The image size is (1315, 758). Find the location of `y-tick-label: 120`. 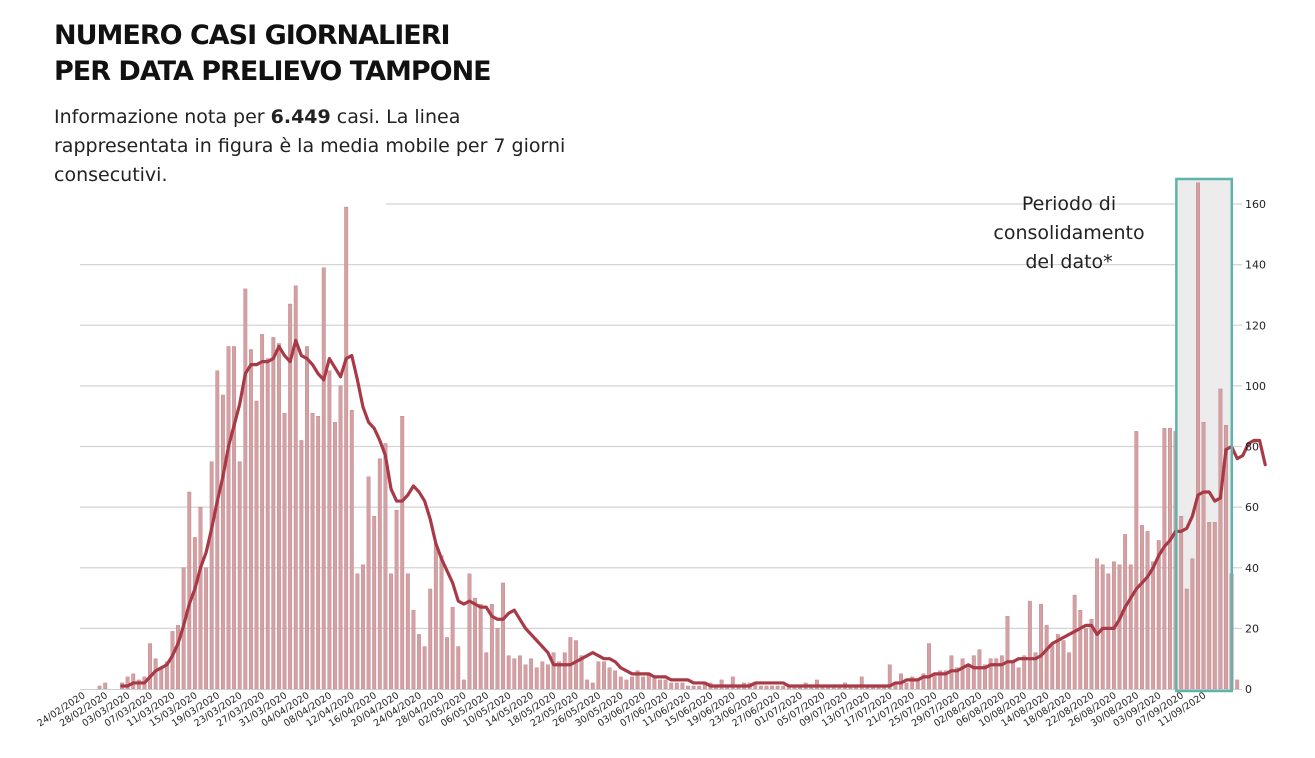

y-tick-label: 120 is located at coordinates (1255, 325).